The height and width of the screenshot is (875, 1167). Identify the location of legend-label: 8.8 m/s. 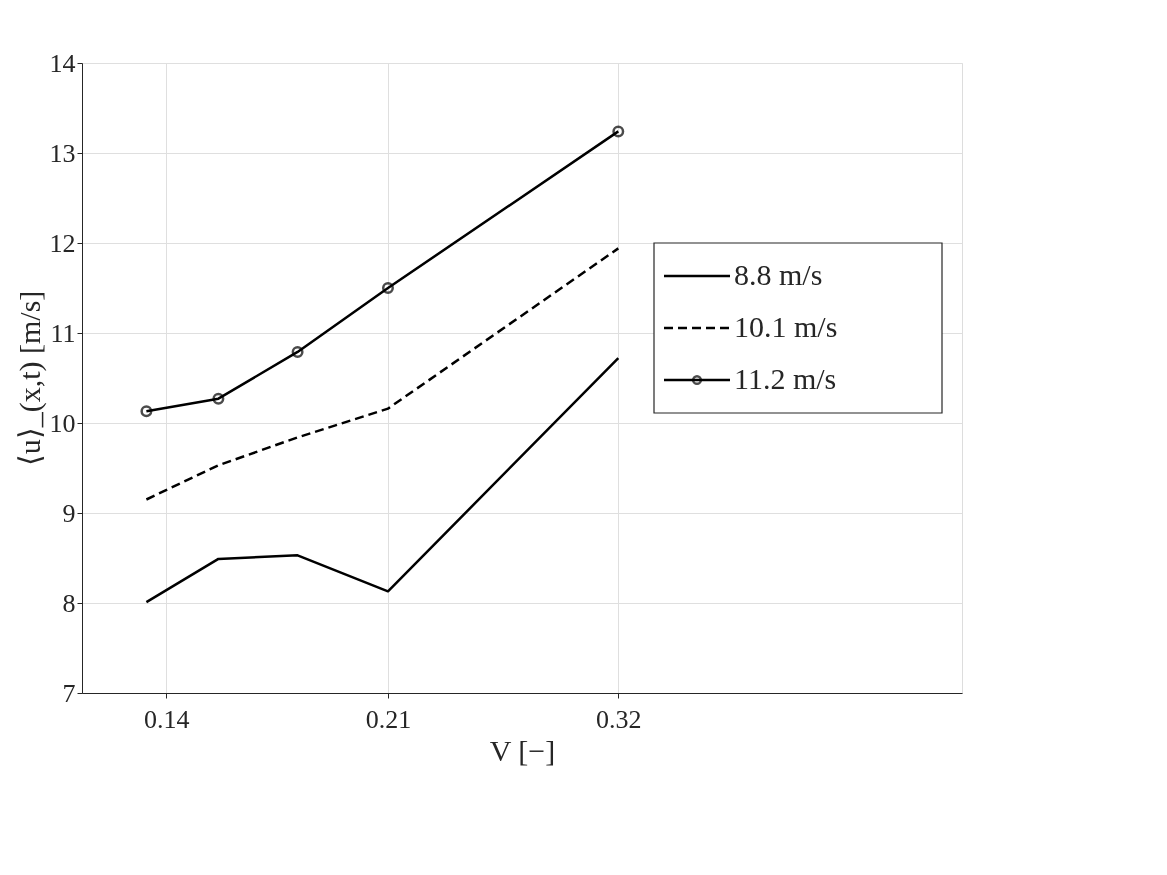
(778, 274).